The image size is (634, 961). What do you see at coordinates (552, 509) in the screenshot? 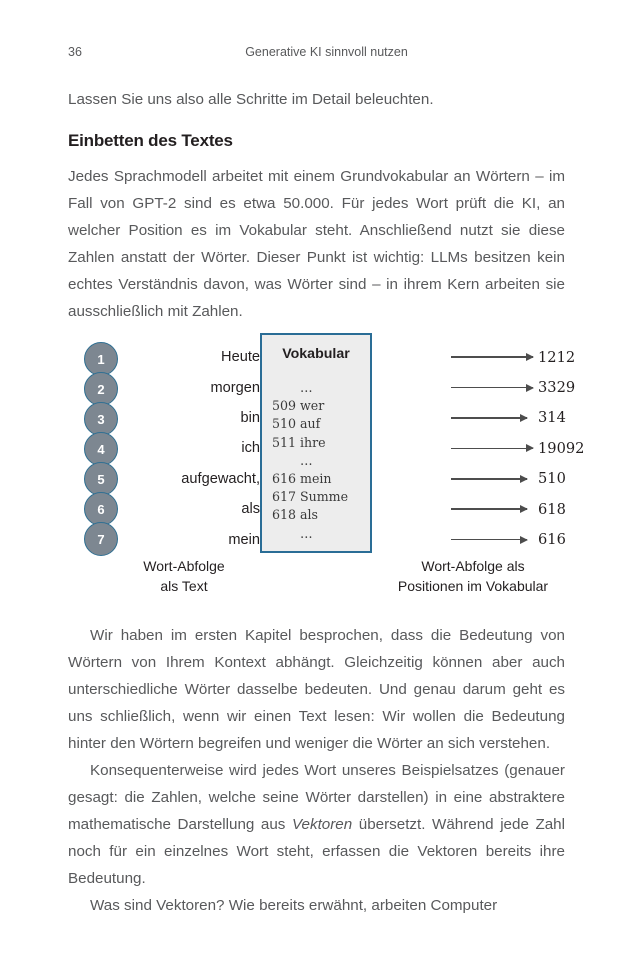
I see `output-number: 618` at bounding box center [552, 509].